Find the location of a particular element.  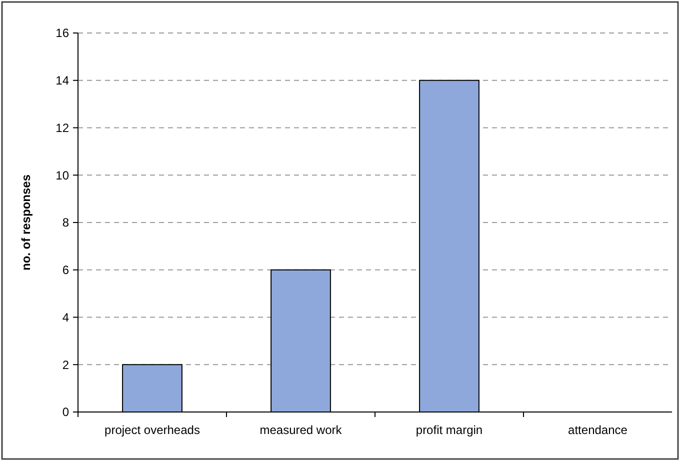

x-tick-label: project overheads is located at coordinates (152, 430).